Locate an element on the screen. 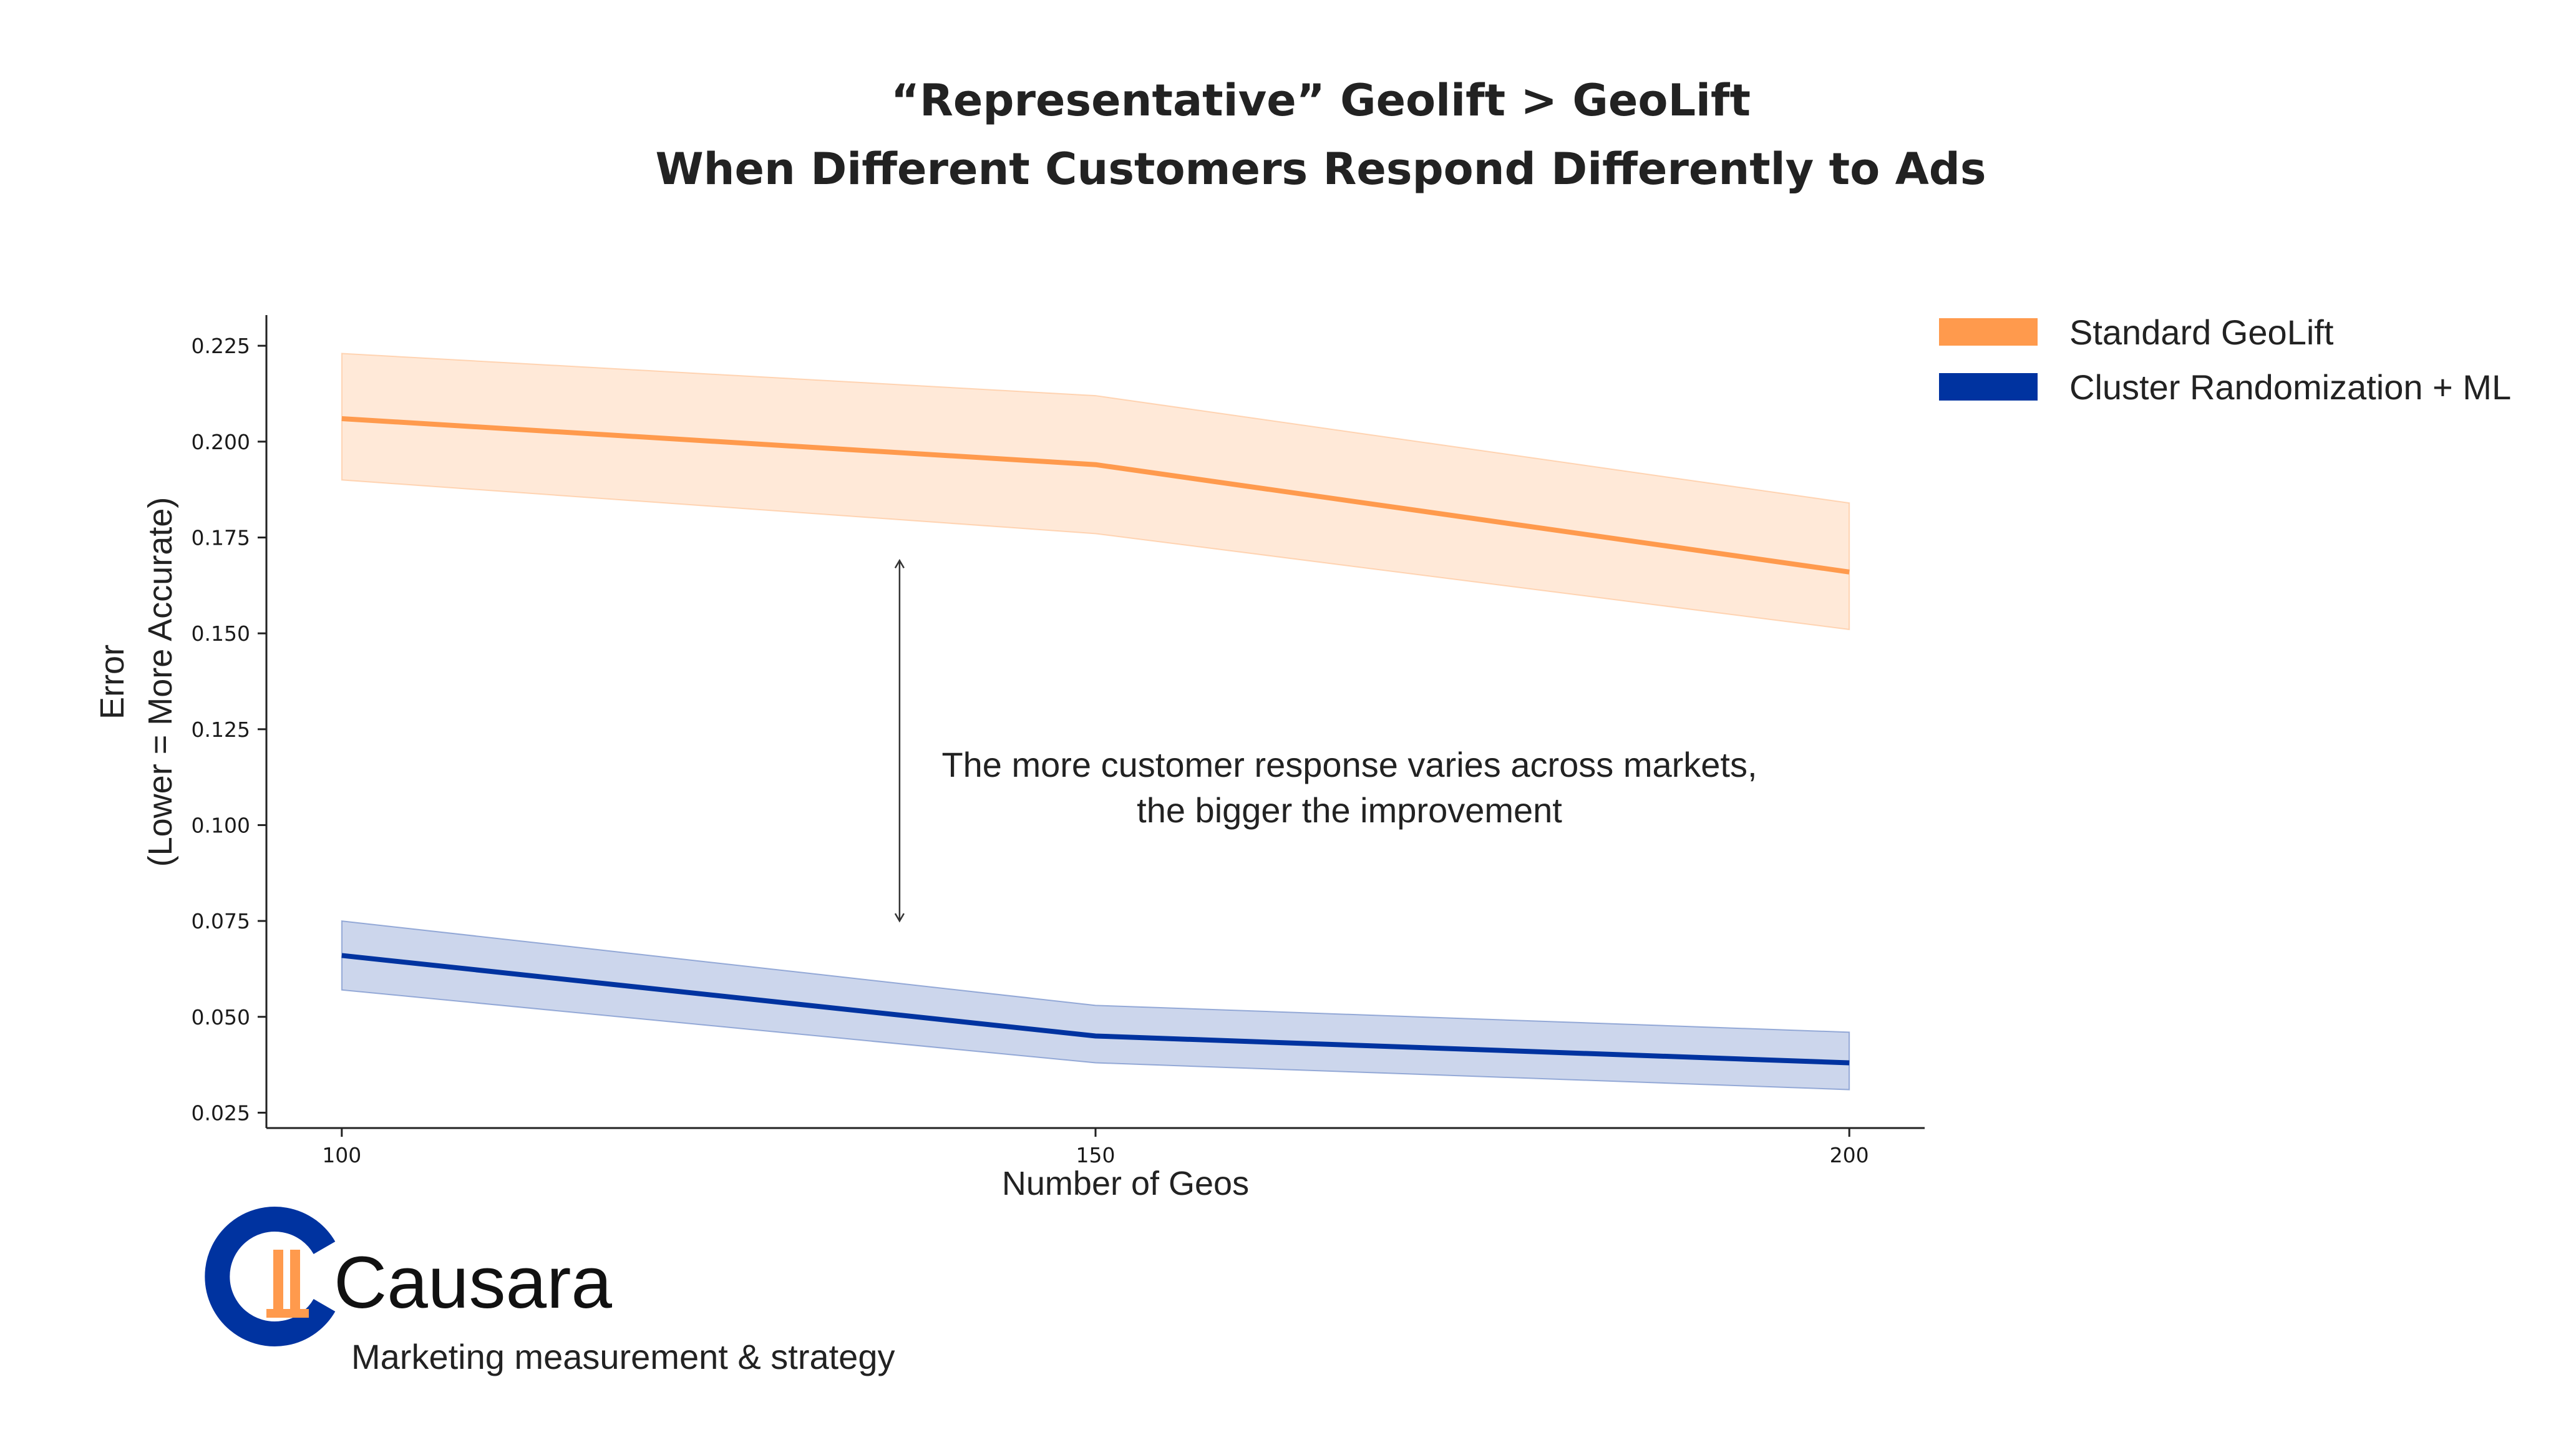  legend-swatch-cluster-randomization is located at coordinates (1988, 387).